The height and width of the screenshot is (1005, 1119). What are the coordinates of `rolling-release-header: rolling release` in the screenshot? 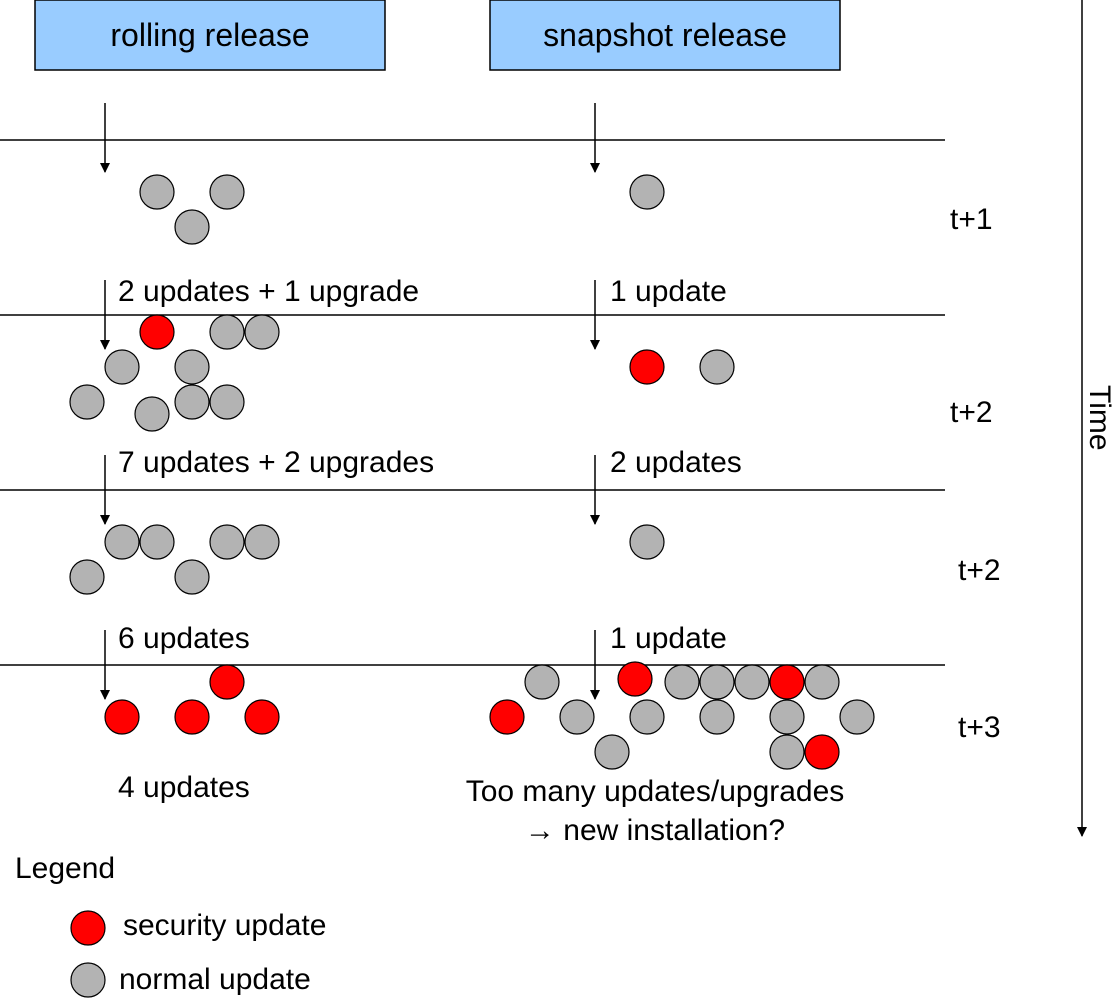 It's located at (210, 35).